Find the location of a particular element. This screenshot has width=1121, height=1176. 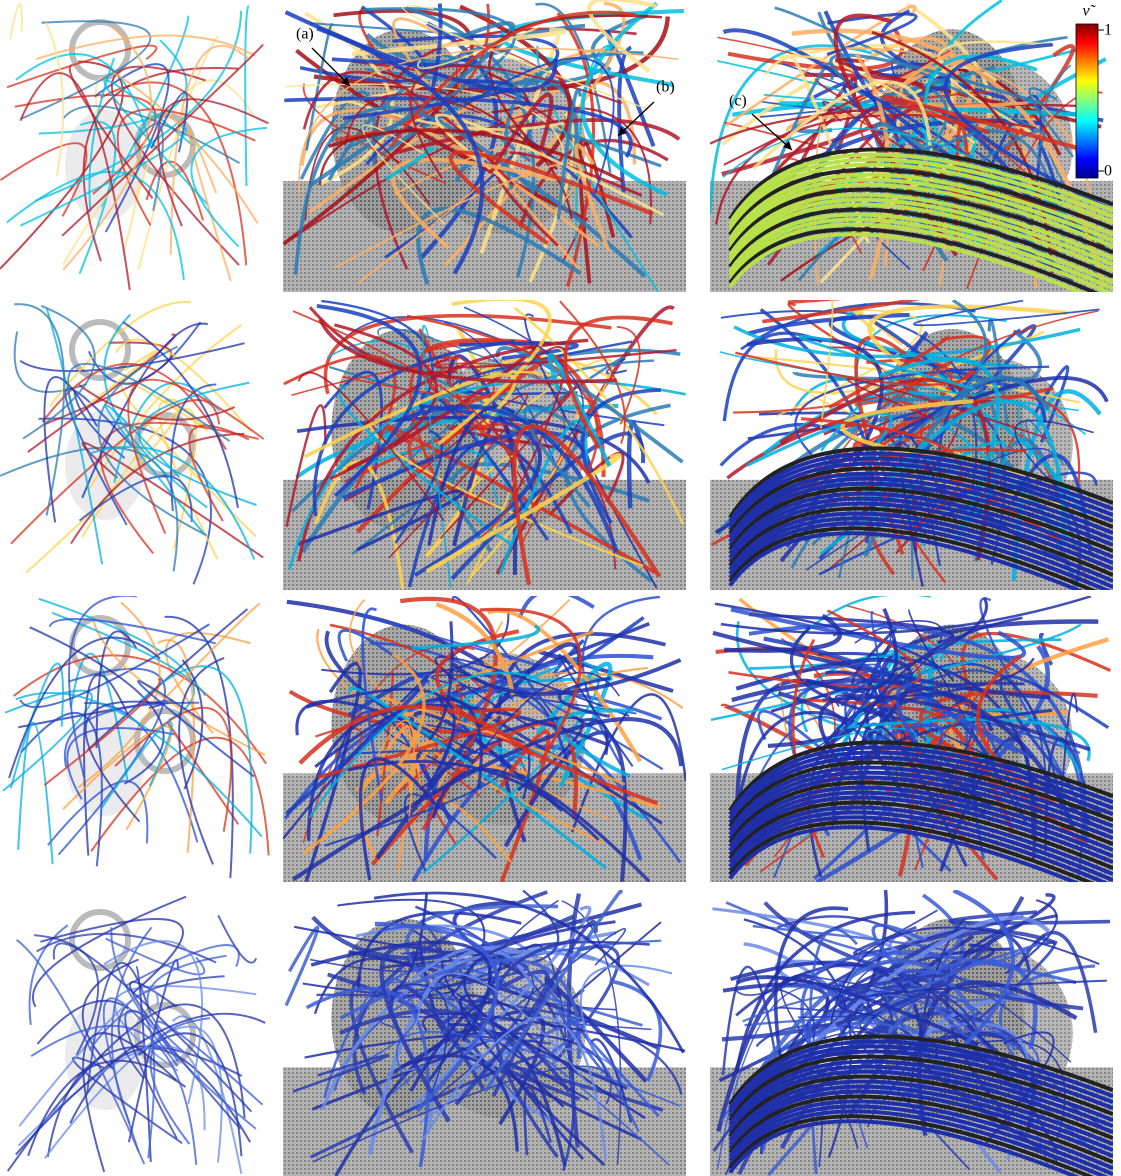

tube-bundle is located at coordinates (920, 219).